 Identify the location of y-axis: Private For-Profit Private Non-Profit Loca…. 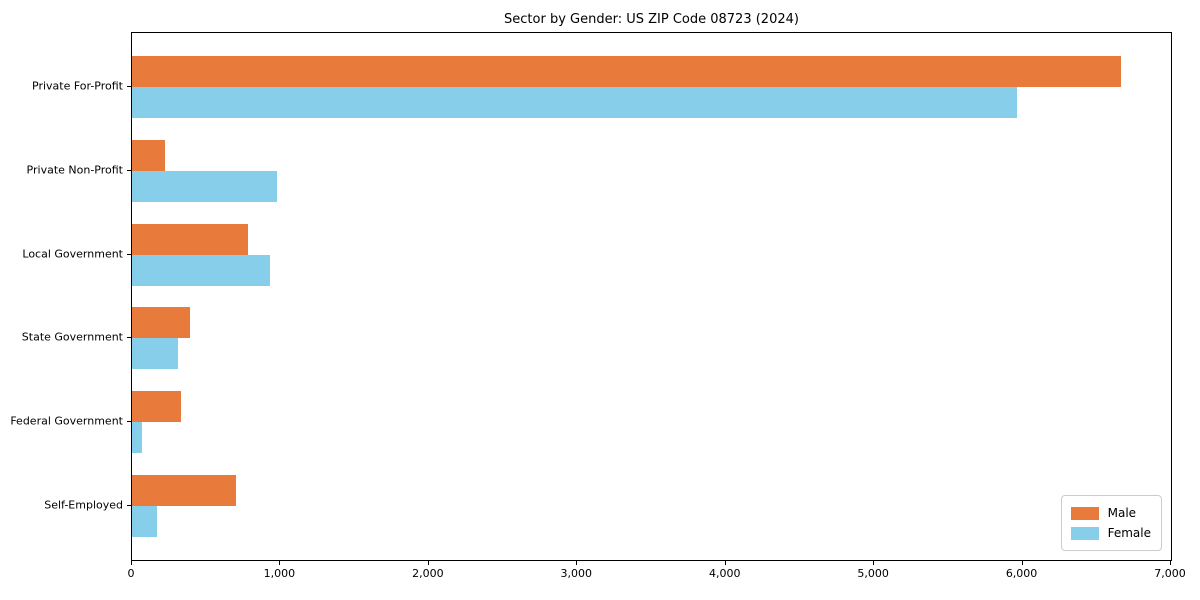
(65, 296).